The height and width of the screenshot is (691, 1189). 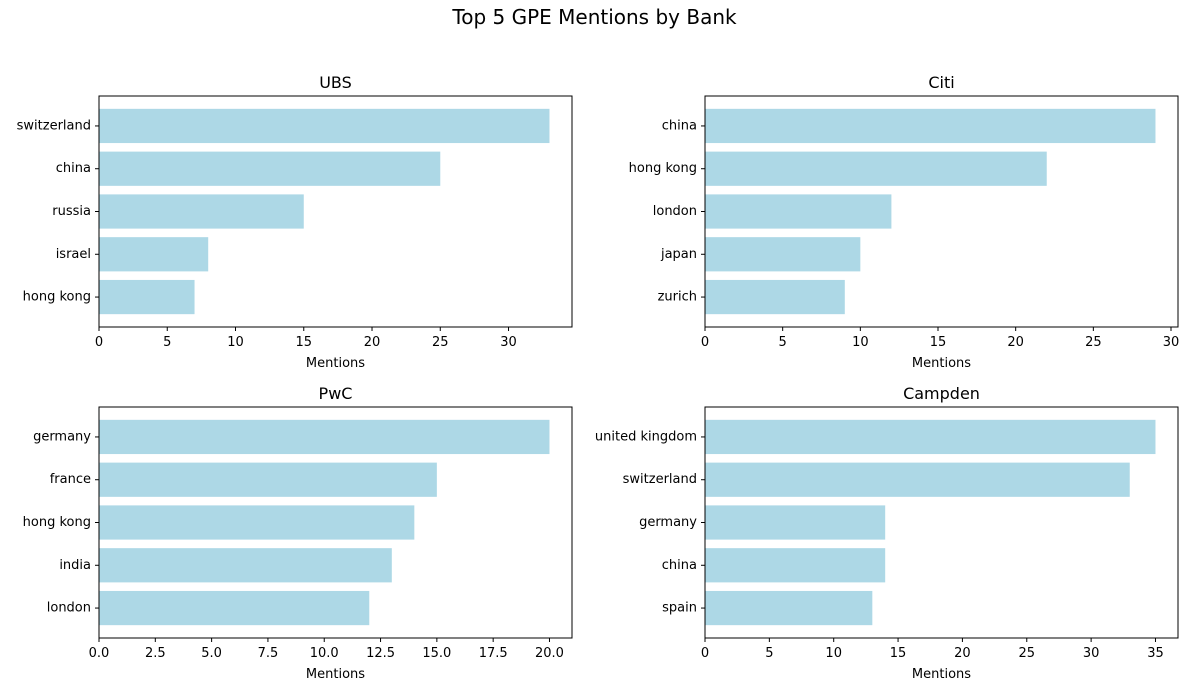 What do you see at coordinates (335, 82) in the screenshot?
I see `subplot-title: UBS` at bounding box center [335, 82].